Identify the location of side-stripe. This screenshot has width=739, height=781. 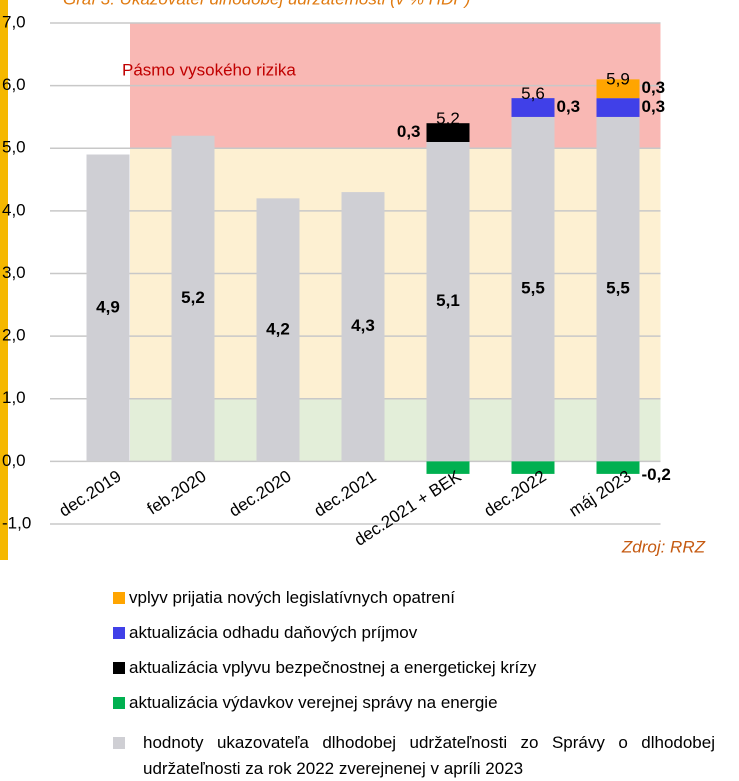
(4, 280).